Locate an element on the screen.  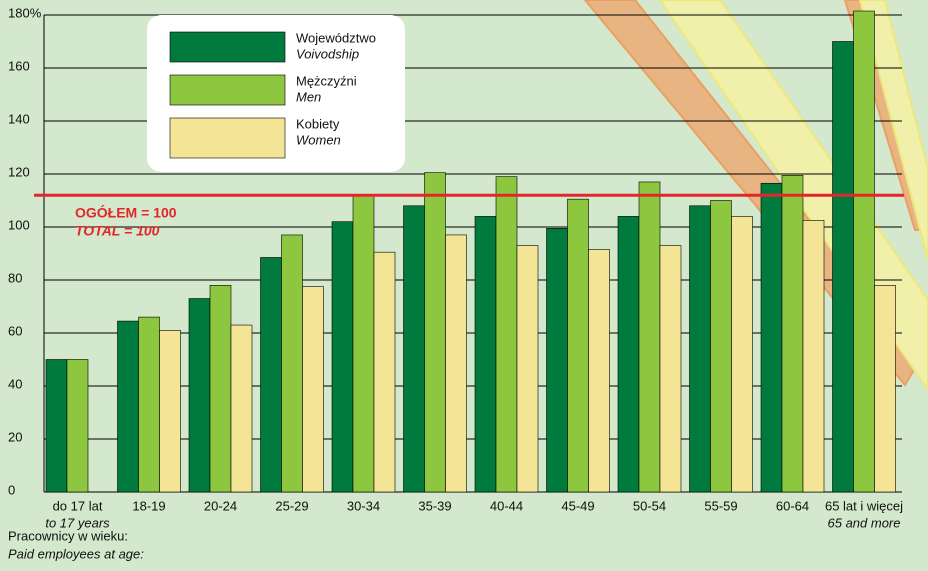
x-tick-label: 65 lat i więcej is located at coordinates (864, 505).